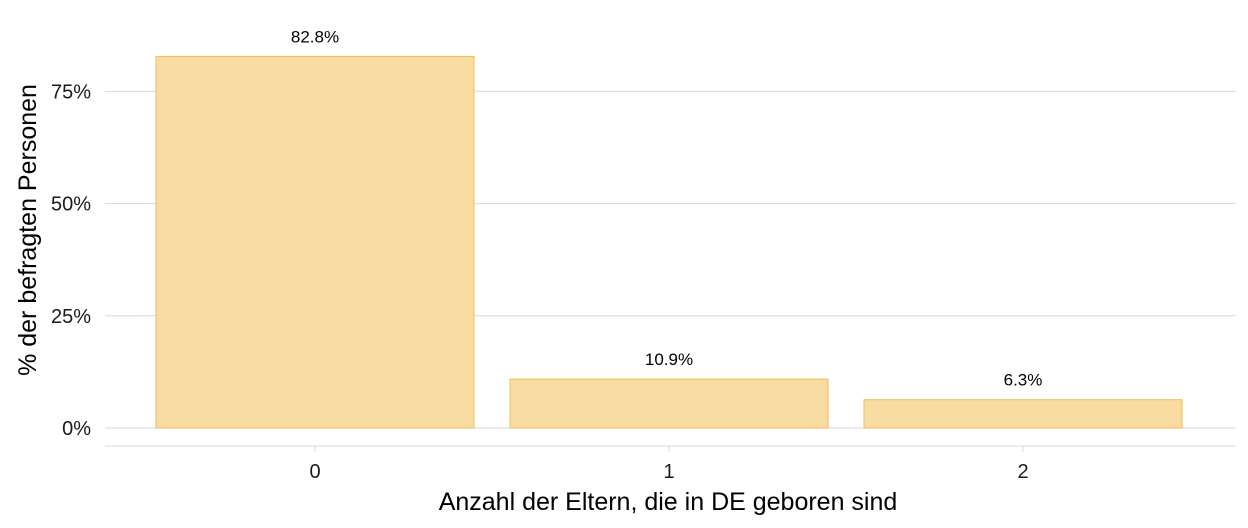 This screenshot has width=1248, height=528. Describe the element at coordinates (71, 205) in the screenshot. I see `y-tick-label: 50%` at that location.